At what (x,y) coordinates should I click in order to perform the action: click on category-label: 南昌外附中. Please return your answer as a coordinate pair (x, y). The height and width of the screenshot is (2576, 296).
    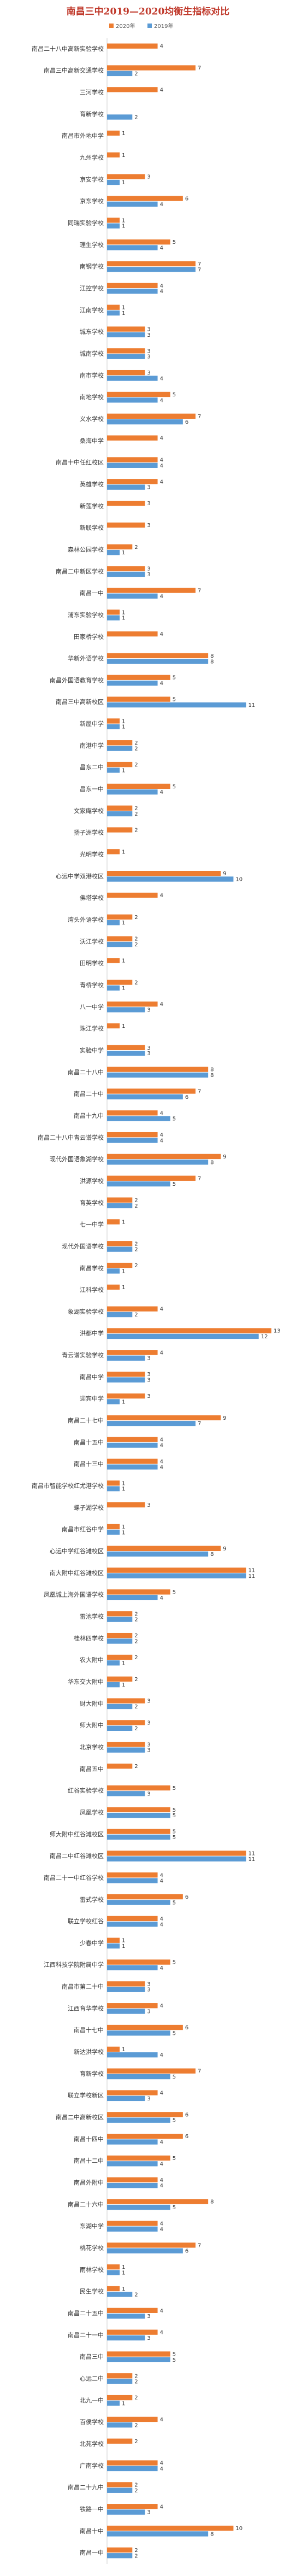
    Looking at the image, I should click on (89, 2183).